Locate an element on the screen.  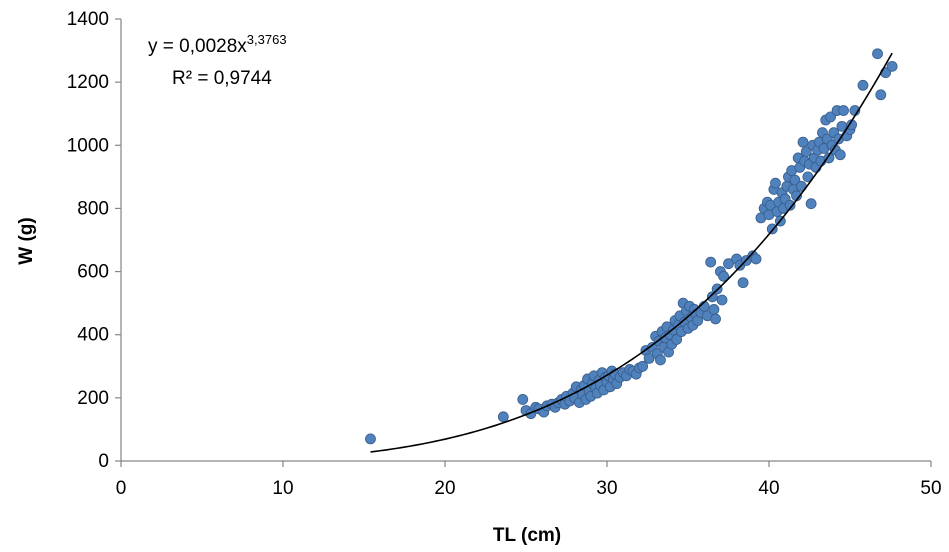
trend-equation: y = 0,0028x3,3763 is located at coordinates (217, 44).